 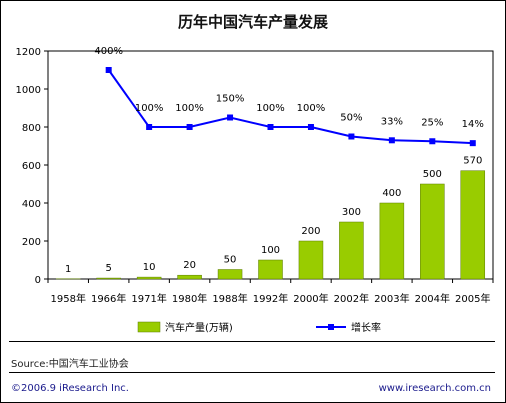 What do you see at coordinates (70, 388) in the screenshot?
I see `copyright-text: ©2006.9 iResearch Inc.` at bounding box center [70, 388].